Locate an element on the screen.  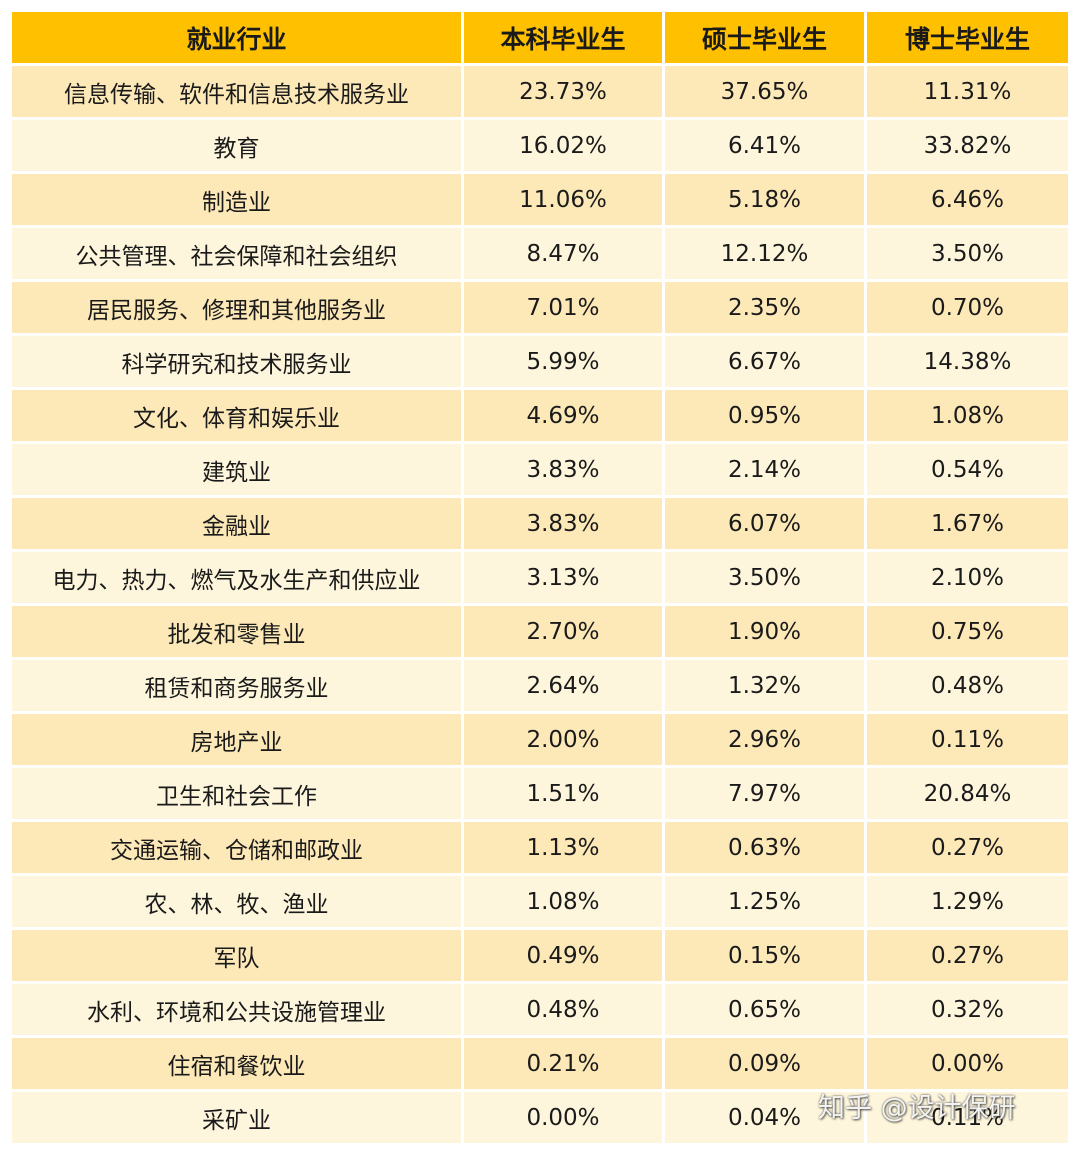
cell-bachelor: 2.00% is located at coordinates (564, 741).